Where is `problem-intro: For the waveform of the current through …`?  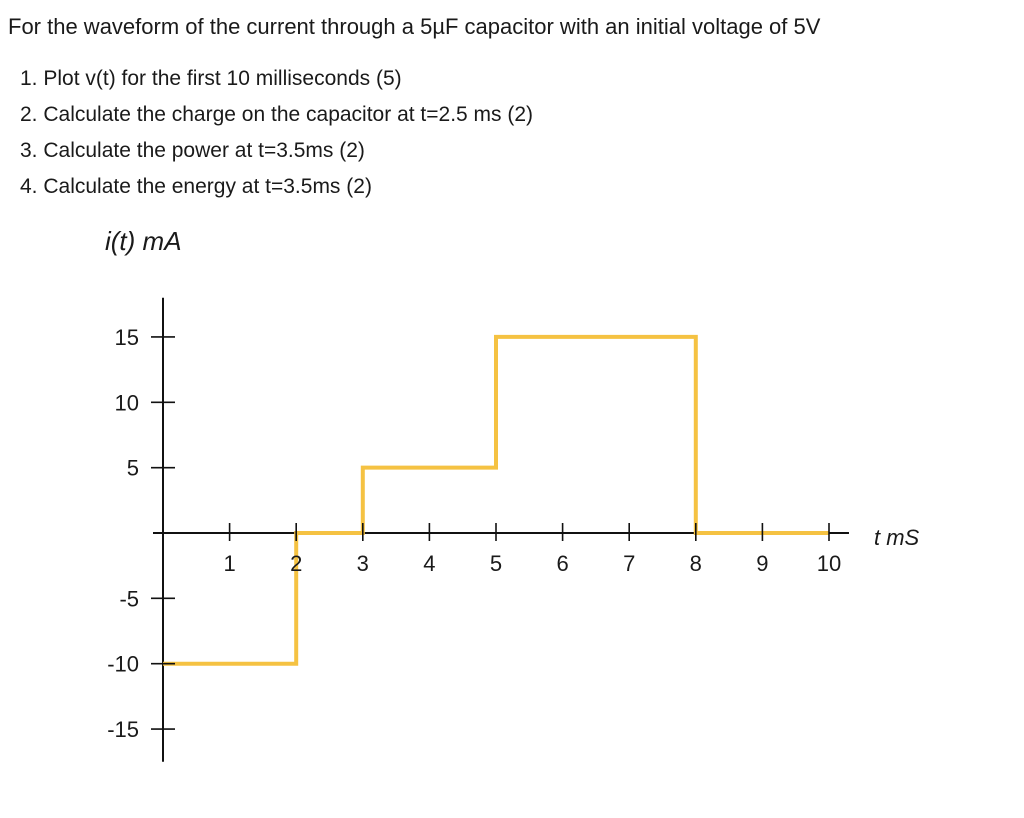 problem-intro: For the waveform of the current through … is located at coordinates (414, 26).